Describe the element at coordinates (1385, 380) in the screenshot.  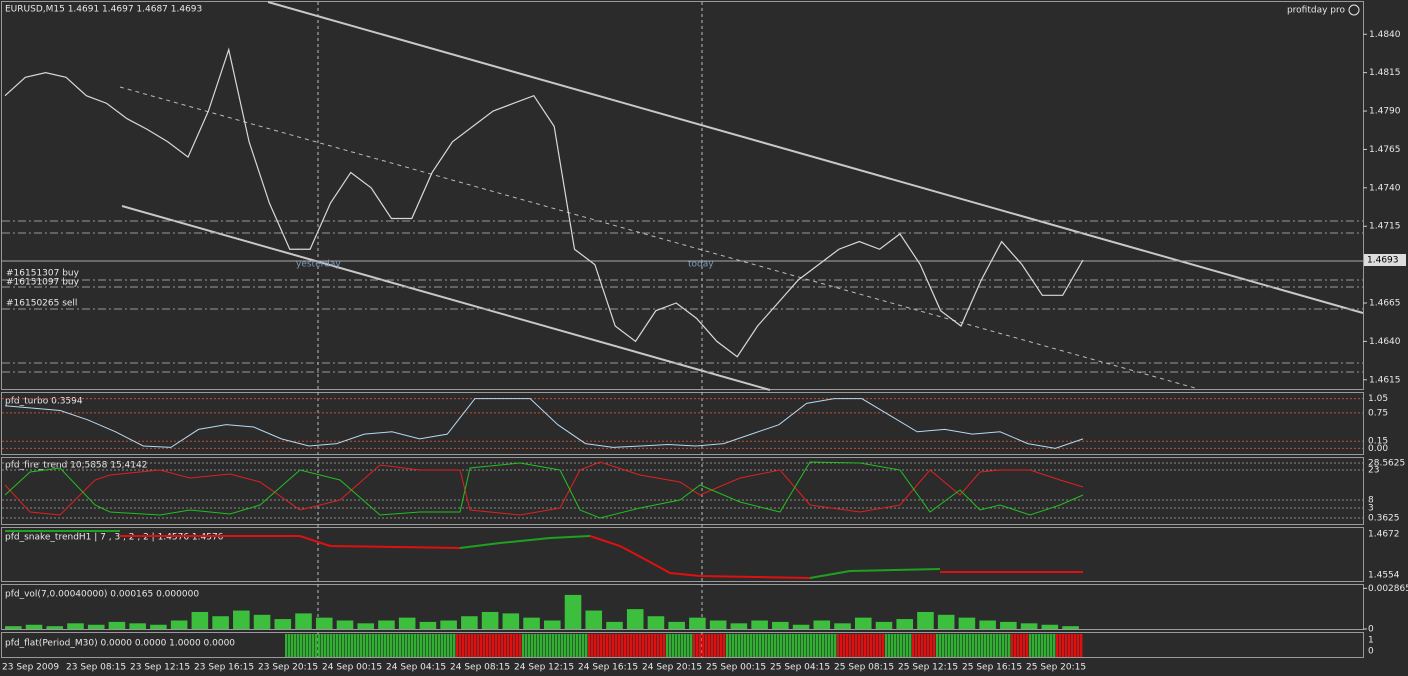
I see `price-label: 1.4615` at that location.